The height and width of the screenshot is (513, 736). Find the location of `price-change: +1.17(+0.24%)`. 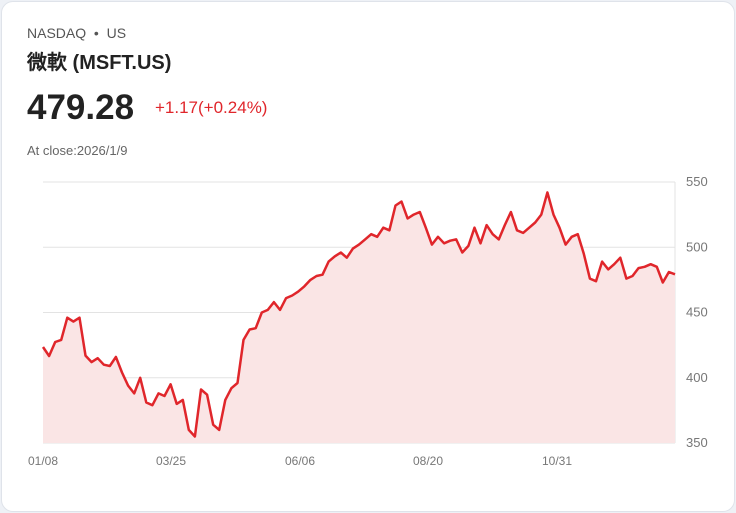

price-change: +1.17(+0.24%) is located at coordinates (211, 107).